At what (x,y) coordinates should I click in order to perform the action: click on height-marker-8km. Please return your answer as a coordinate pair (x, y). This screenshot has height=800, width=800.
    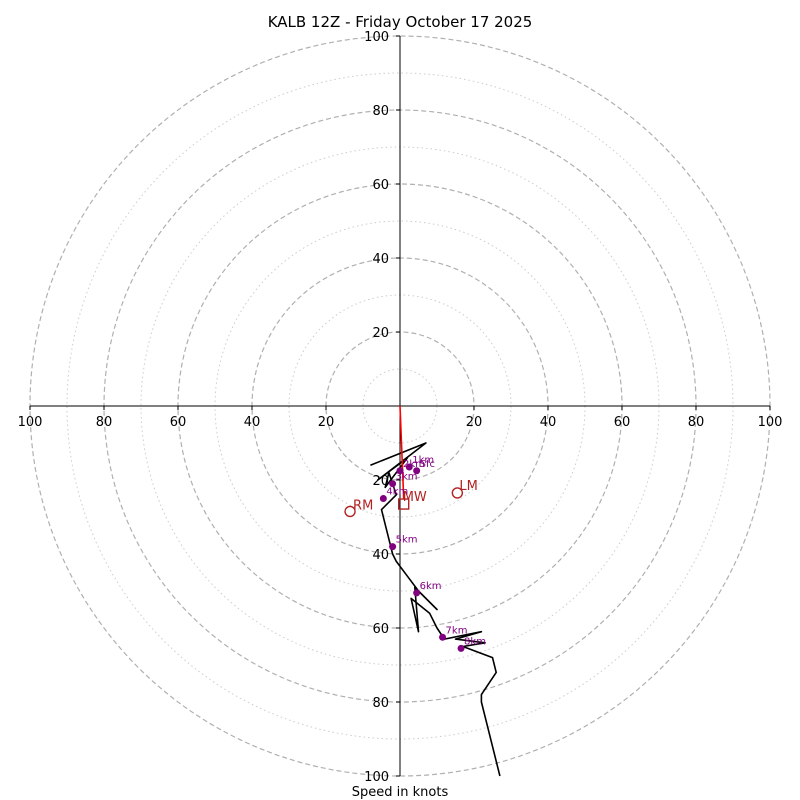
    Looking at the image, I should click on (461, 648).